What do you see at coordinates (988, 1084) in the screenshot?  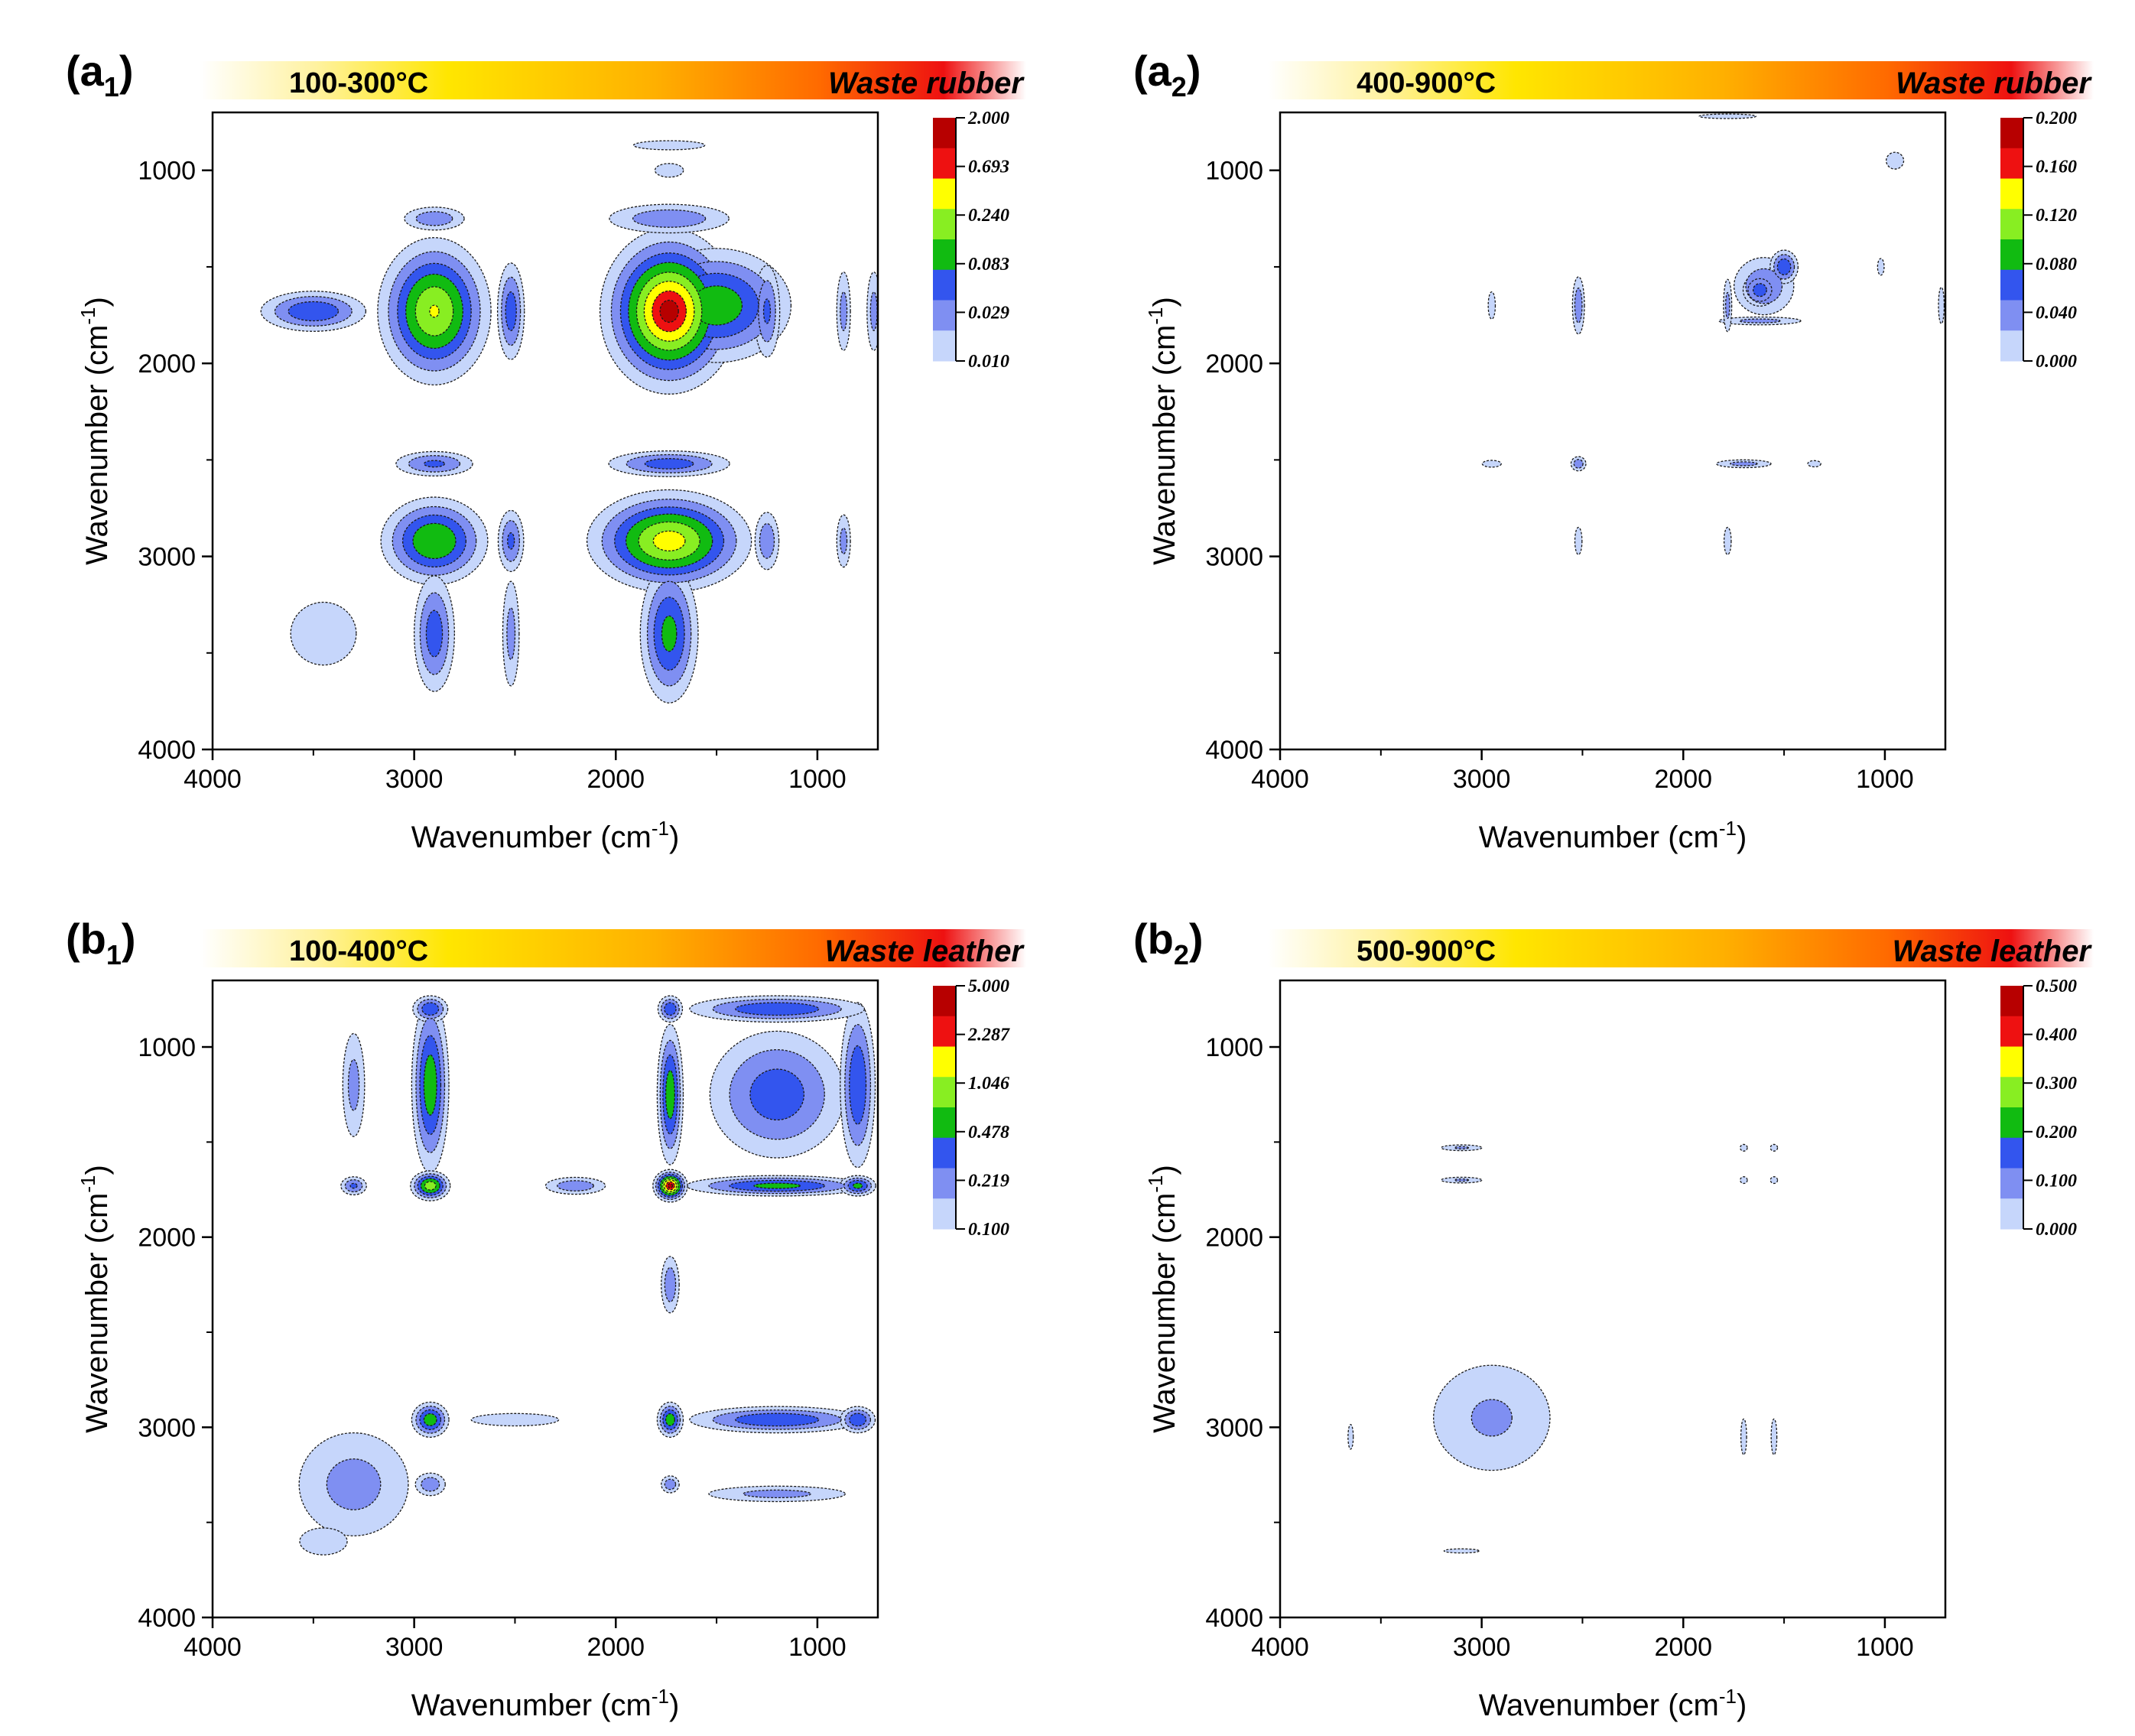 I see `colorbar-label: 1.046` at bounding box center [988, 1084].